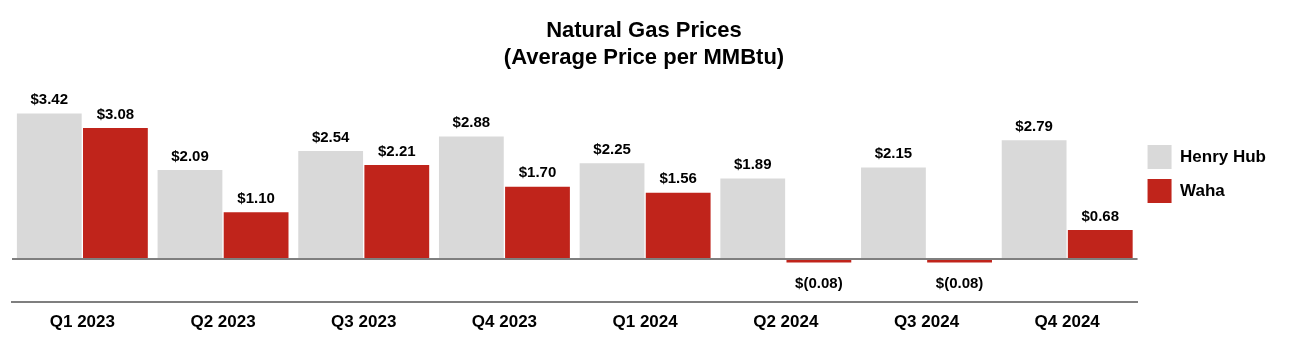 This screenshot has height=344, width=1304. I want to click on x-tick-label: Q3 2023, so click(364, 322).